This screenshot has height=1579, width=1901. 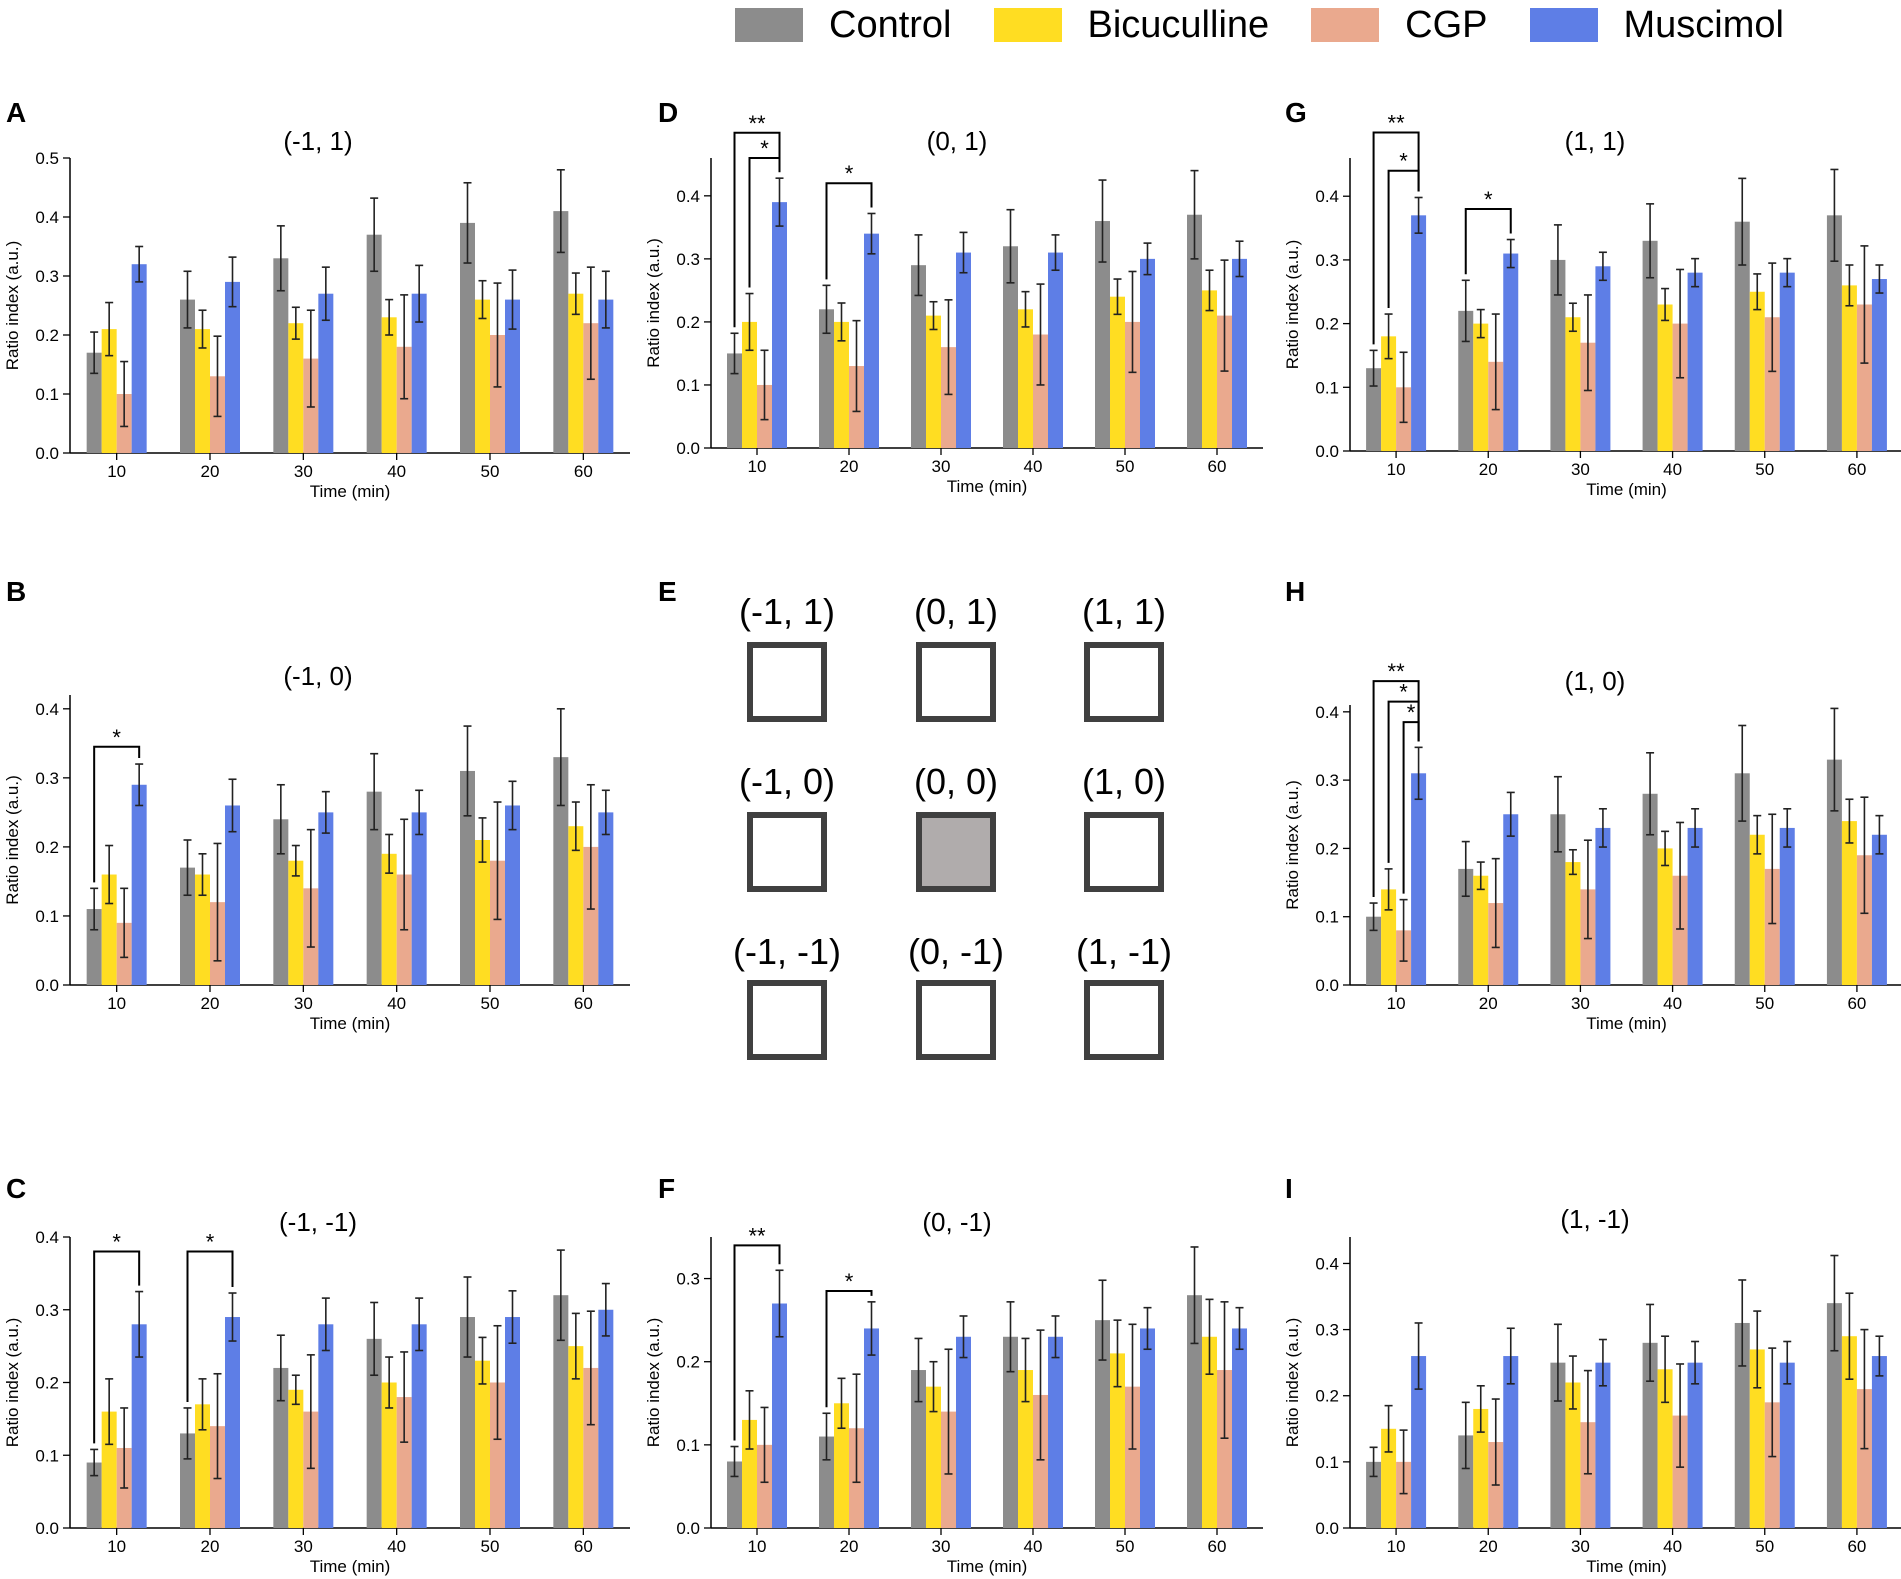 I want to click on legend-swatch-cgp, so click(x=1345, y=25).